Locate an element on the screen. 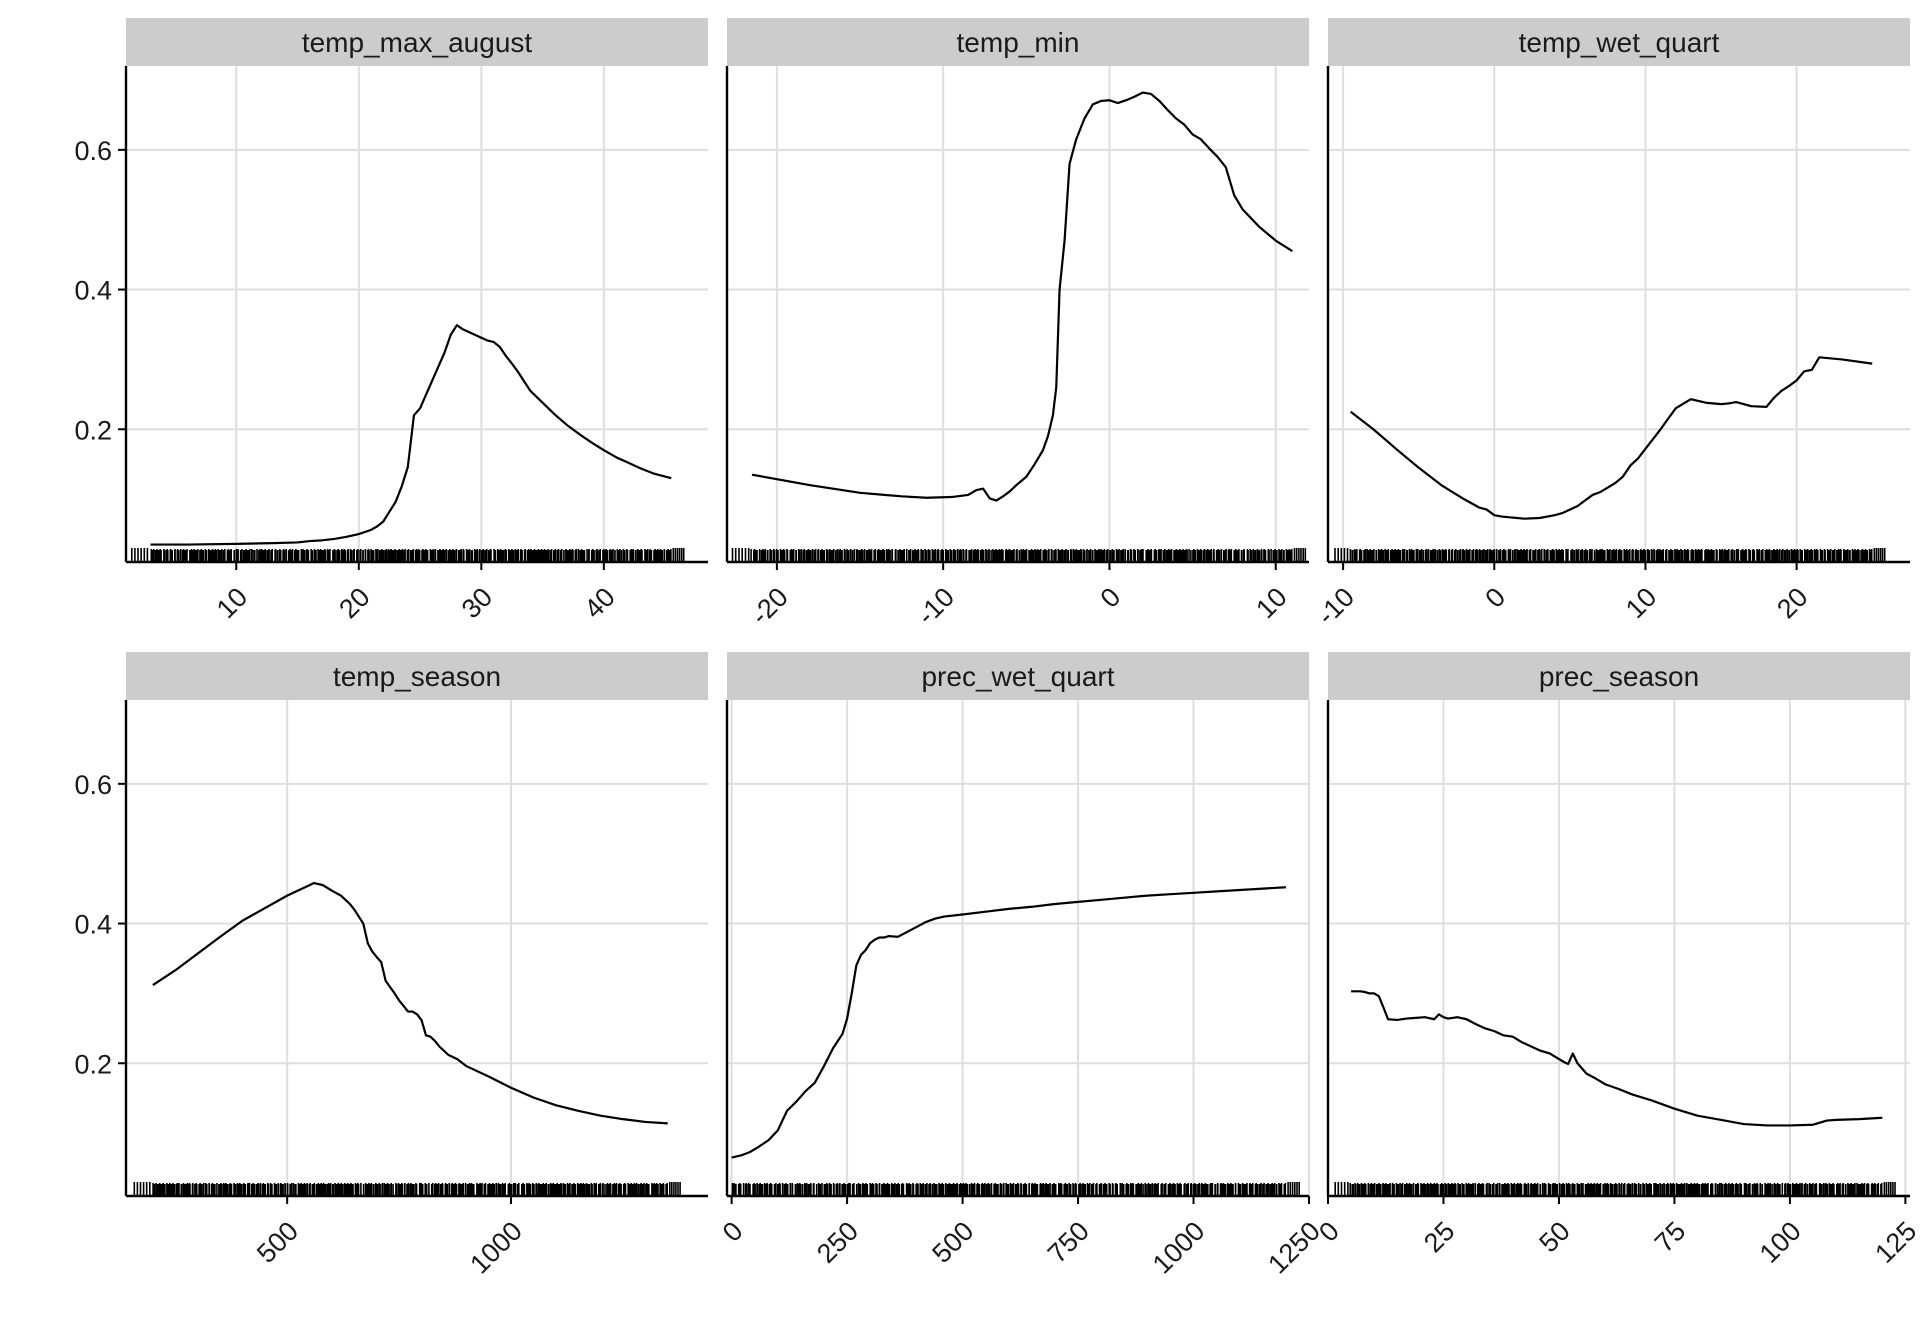 The image size is (1920, 1344). facet-strip-title: prec_wet_quart is located at coordinates (1017, 676).